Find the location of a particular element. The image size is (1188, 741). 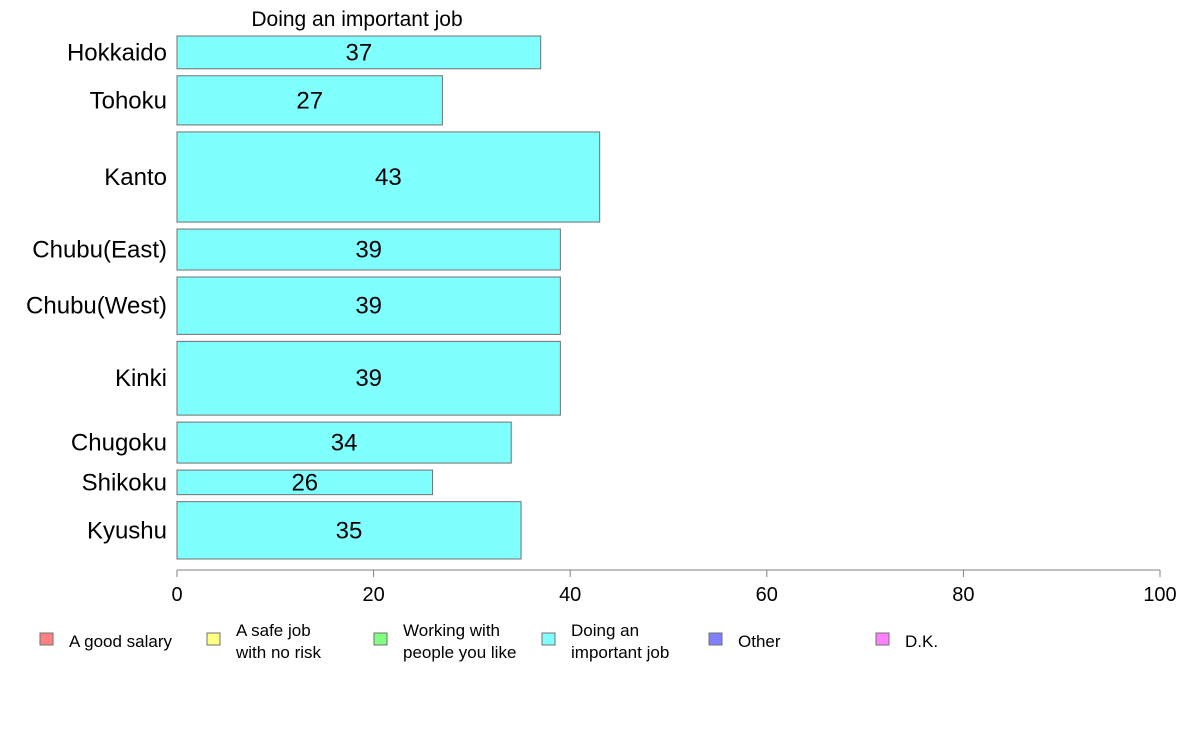

x-tick-label: 40 is located at coordinates (570, 595).